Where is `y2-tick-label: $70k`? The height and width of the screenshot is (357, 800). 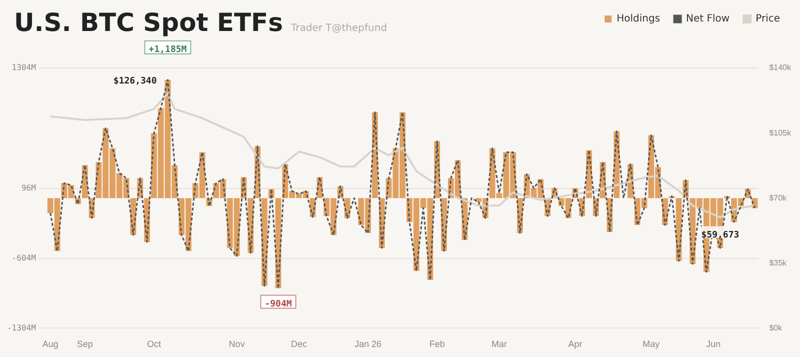
y2-tick-label: $70k is located at coordinates (778, 197).